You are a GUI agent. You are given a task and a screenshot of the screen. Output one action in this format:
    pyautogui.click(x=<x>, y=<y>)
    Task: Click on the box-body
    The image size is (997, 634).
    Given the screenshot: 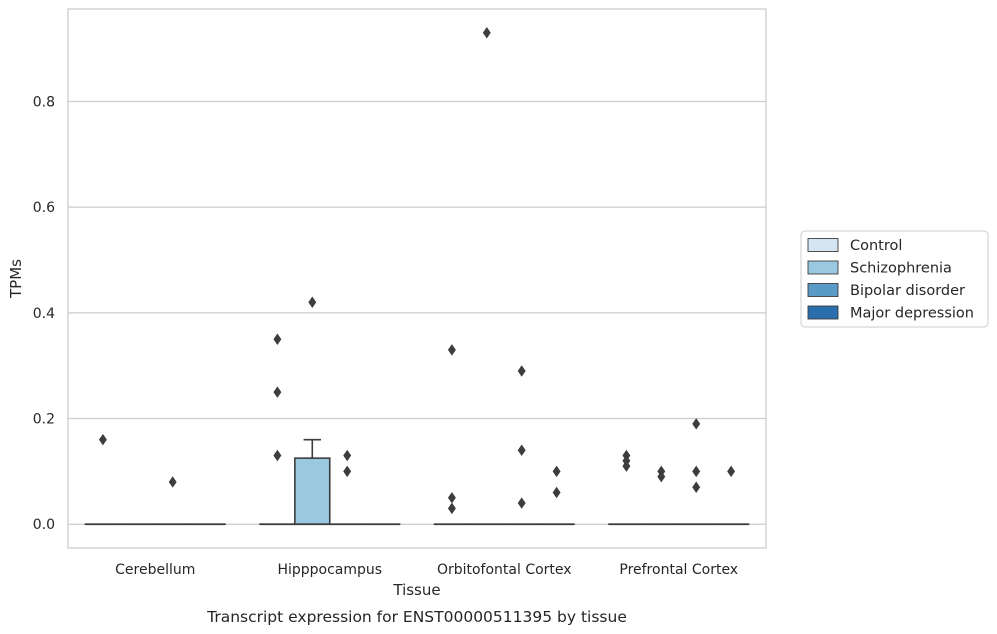 What is the action you would take?
    pyautogui.click(x=312, y=491)
    